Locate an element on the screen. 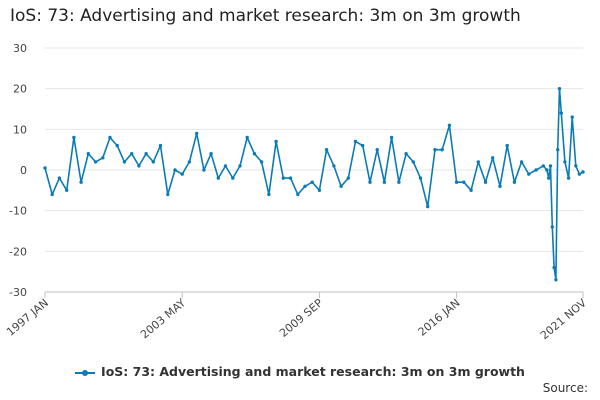 The width and height of the screenshot is (600, 400). y-tick-label: 0 is located at coordinates (23, 170).